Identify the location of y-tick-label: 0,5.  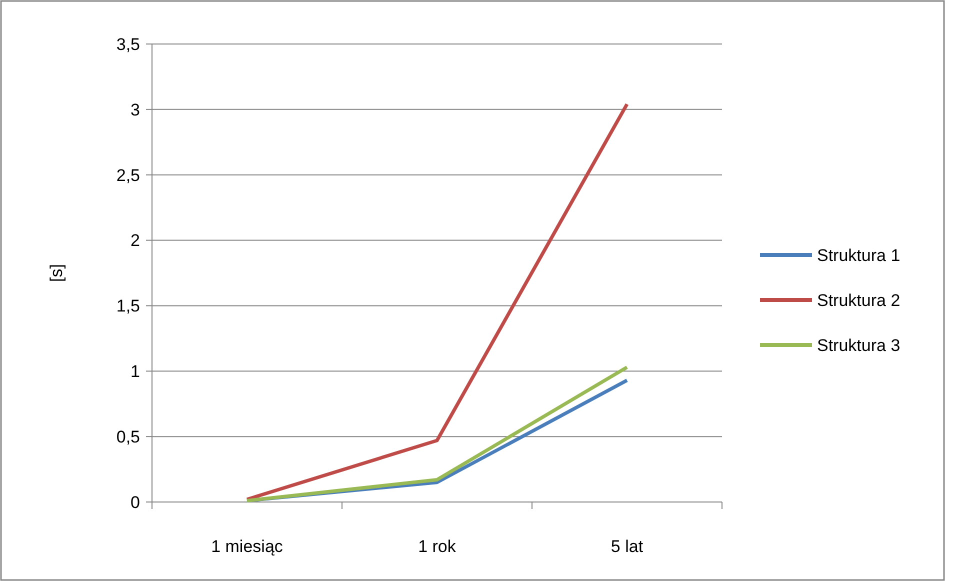
(128, 437).